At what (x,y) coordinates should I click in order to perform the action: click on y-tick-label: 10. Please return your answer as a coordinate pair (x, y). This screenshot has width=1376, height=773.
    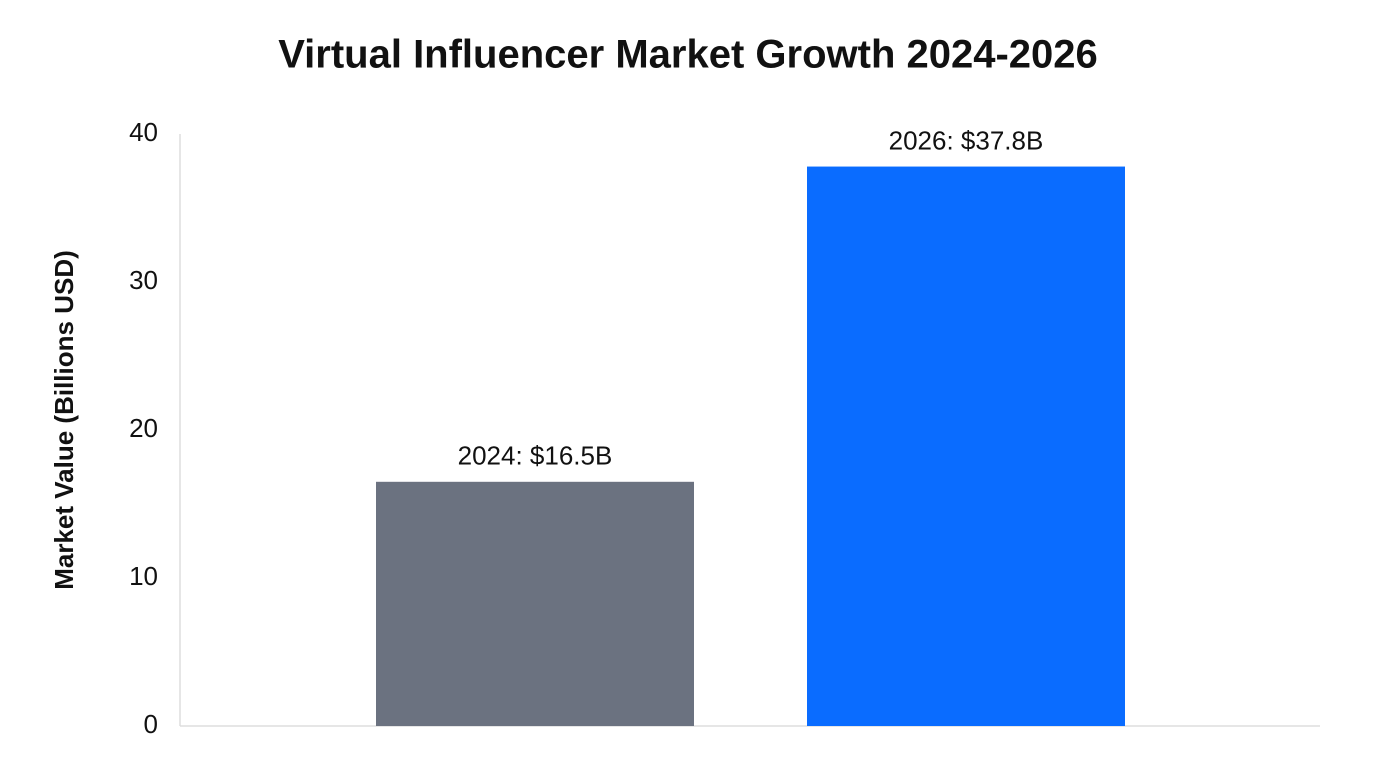
    Looking at the image, I should click on (143, 576).